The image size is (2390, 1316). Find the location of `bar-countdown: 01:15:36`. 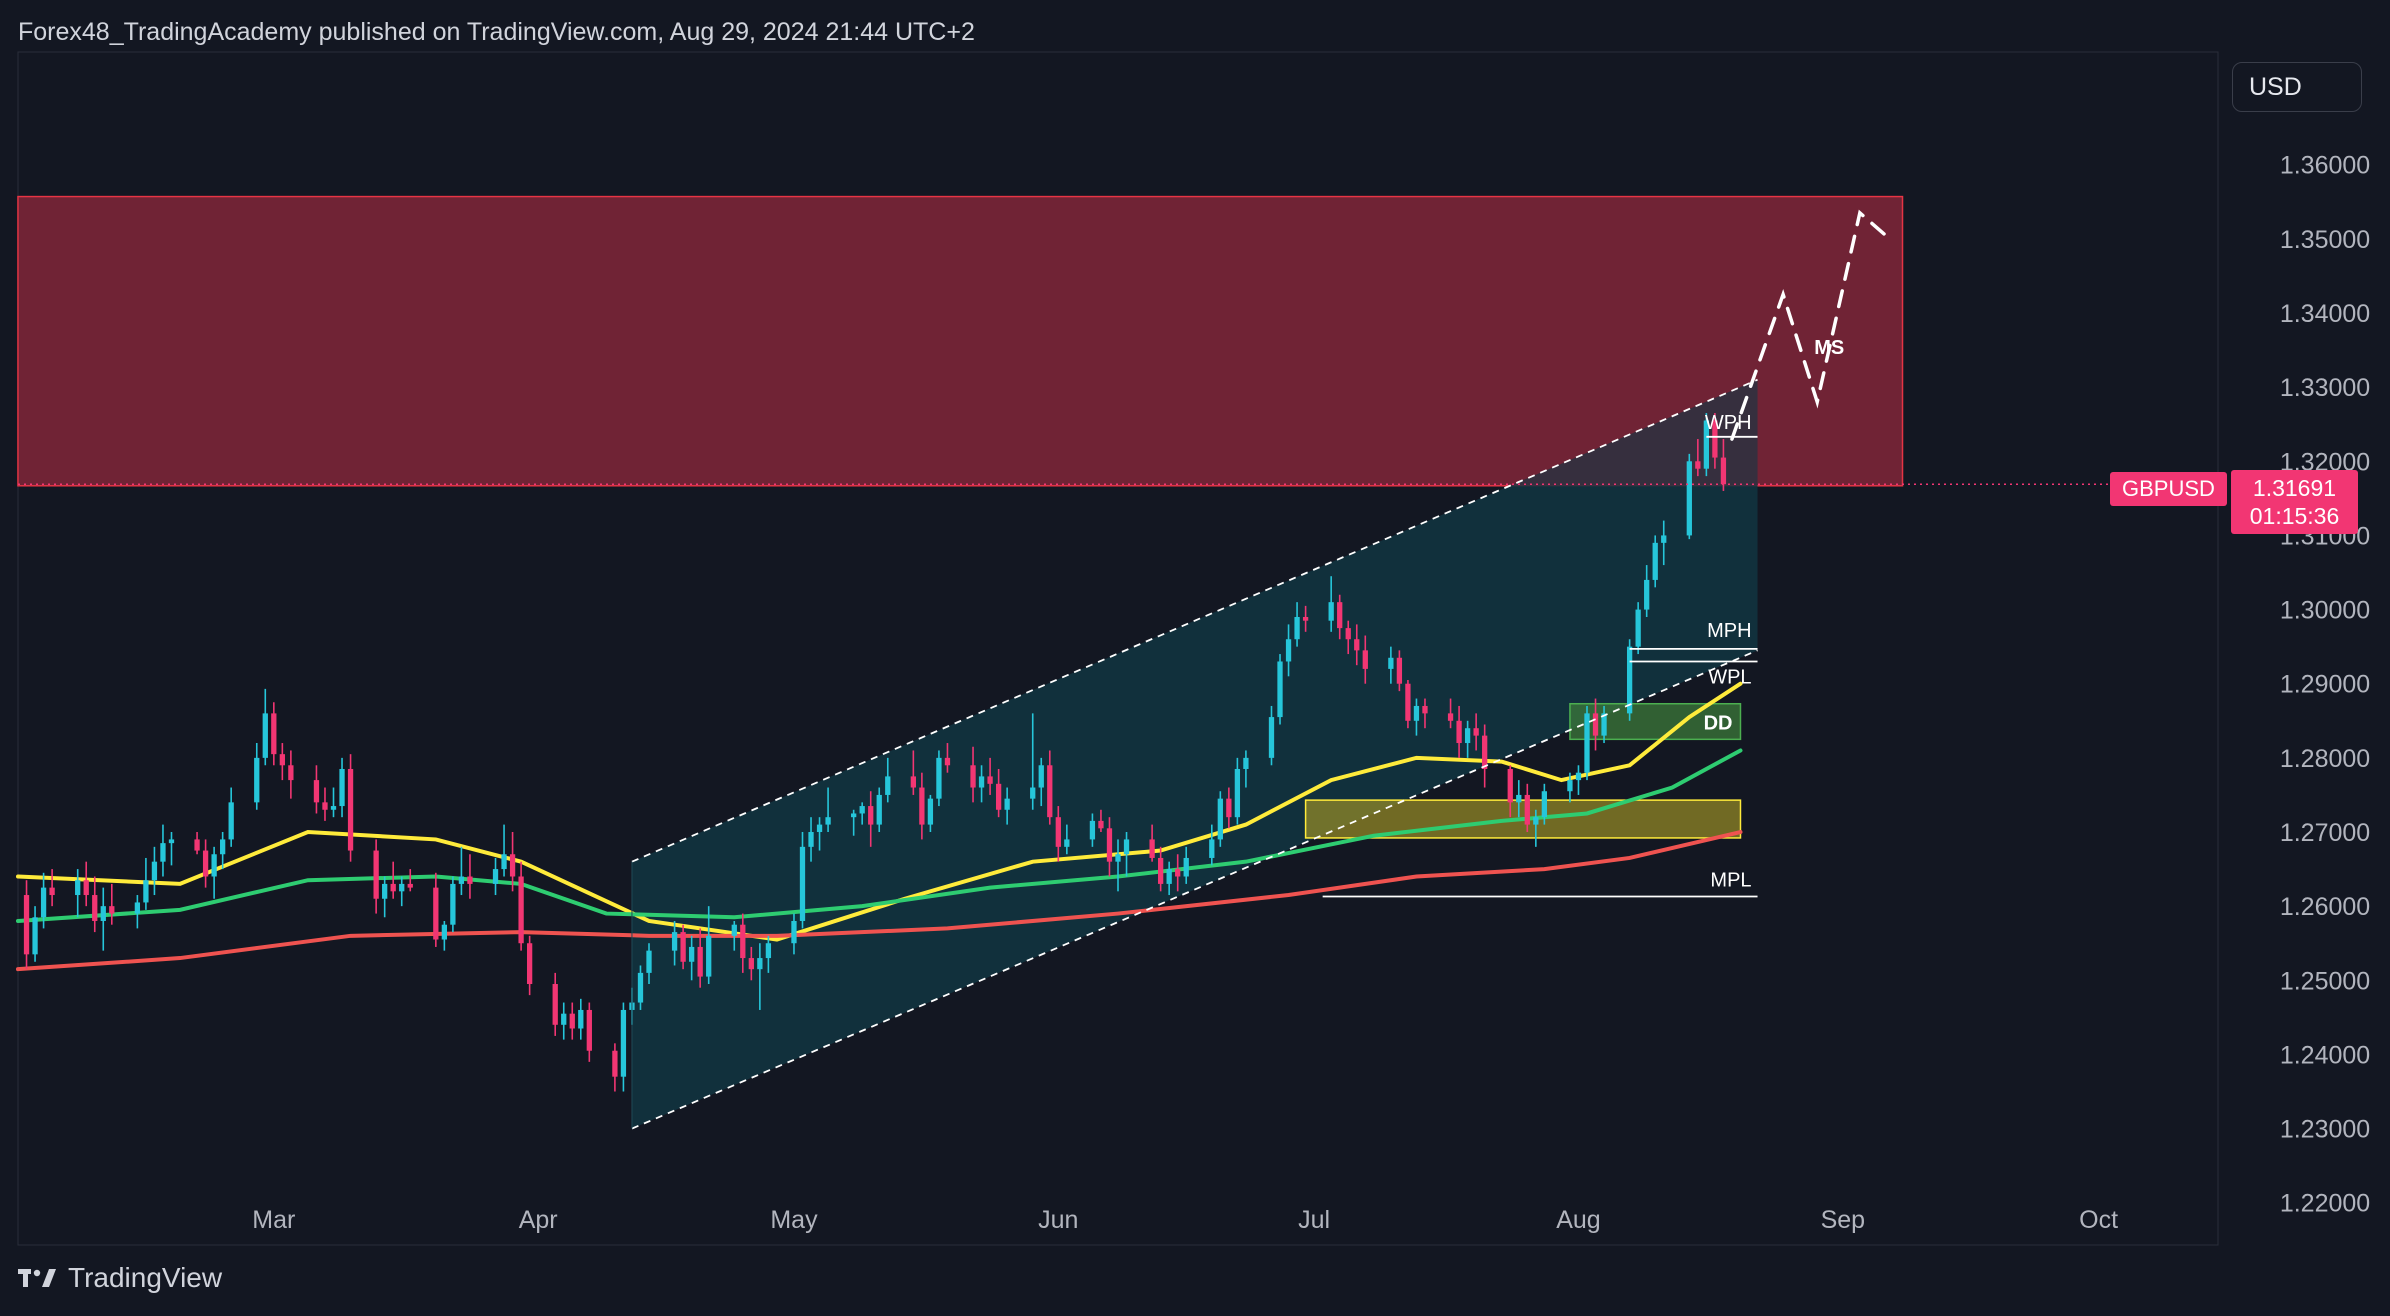

bar-countdown: 01:15:36 is located at coordinates (2294, 516).